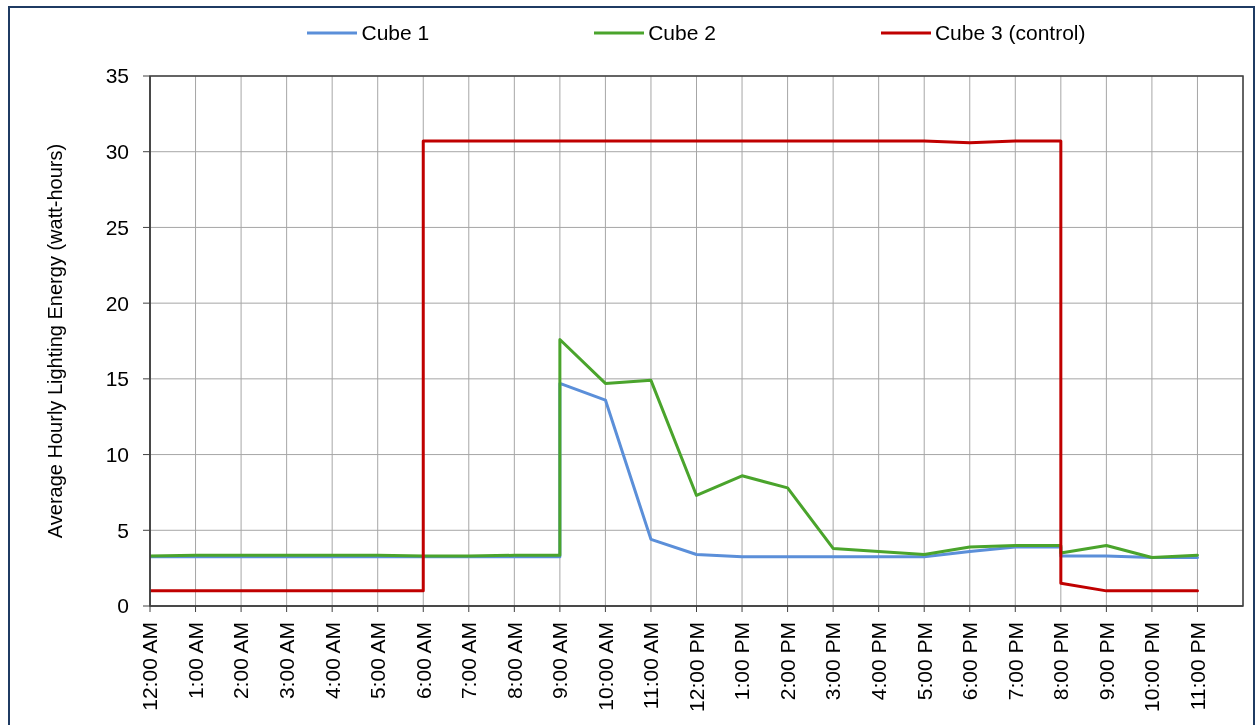 The width and height of the screenshot is (1259, 725). I want to click on x-tick-label: 10:00 AM, so click(605, 666).